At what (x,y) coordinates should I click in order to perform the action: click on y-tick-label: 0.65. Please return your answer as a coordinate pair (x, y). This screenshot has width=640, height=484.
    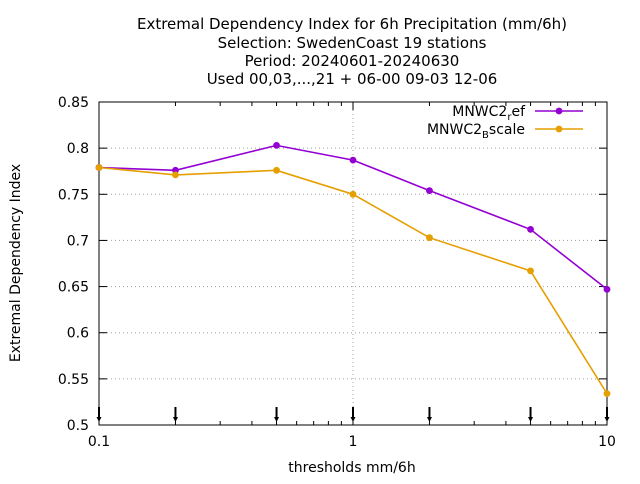
    Looking at the image, I should click on (73, 288).